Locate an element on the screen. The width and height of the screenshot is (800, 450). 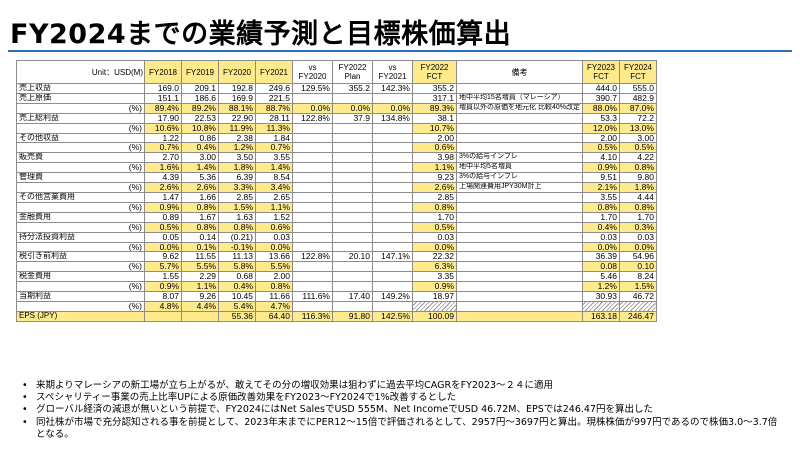
value-cell: 163.18 is located at coordinates (600, 316).